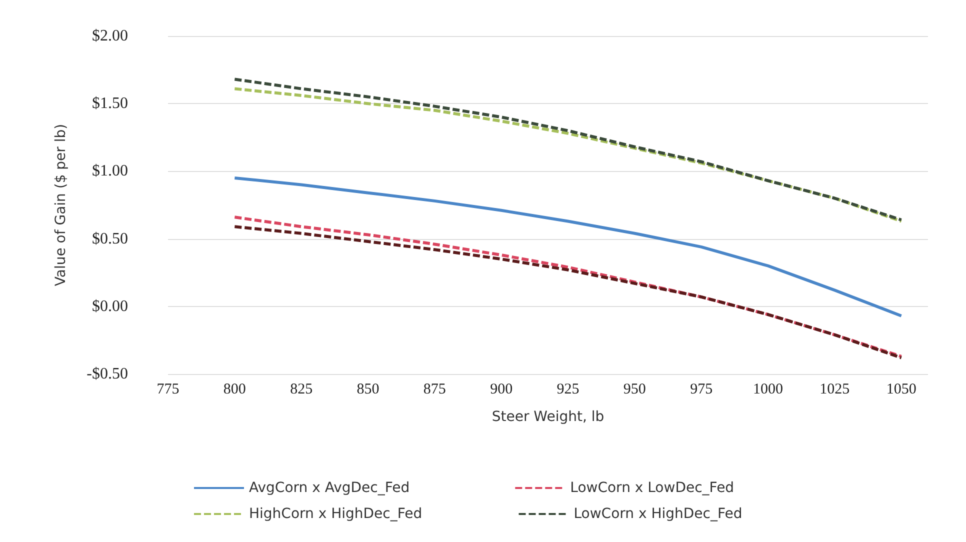 This screenshot has height=542, width=966. Describe the element at coordinates (301, 390) in the screenshot. I see `x-tick-label: 825` at that location.